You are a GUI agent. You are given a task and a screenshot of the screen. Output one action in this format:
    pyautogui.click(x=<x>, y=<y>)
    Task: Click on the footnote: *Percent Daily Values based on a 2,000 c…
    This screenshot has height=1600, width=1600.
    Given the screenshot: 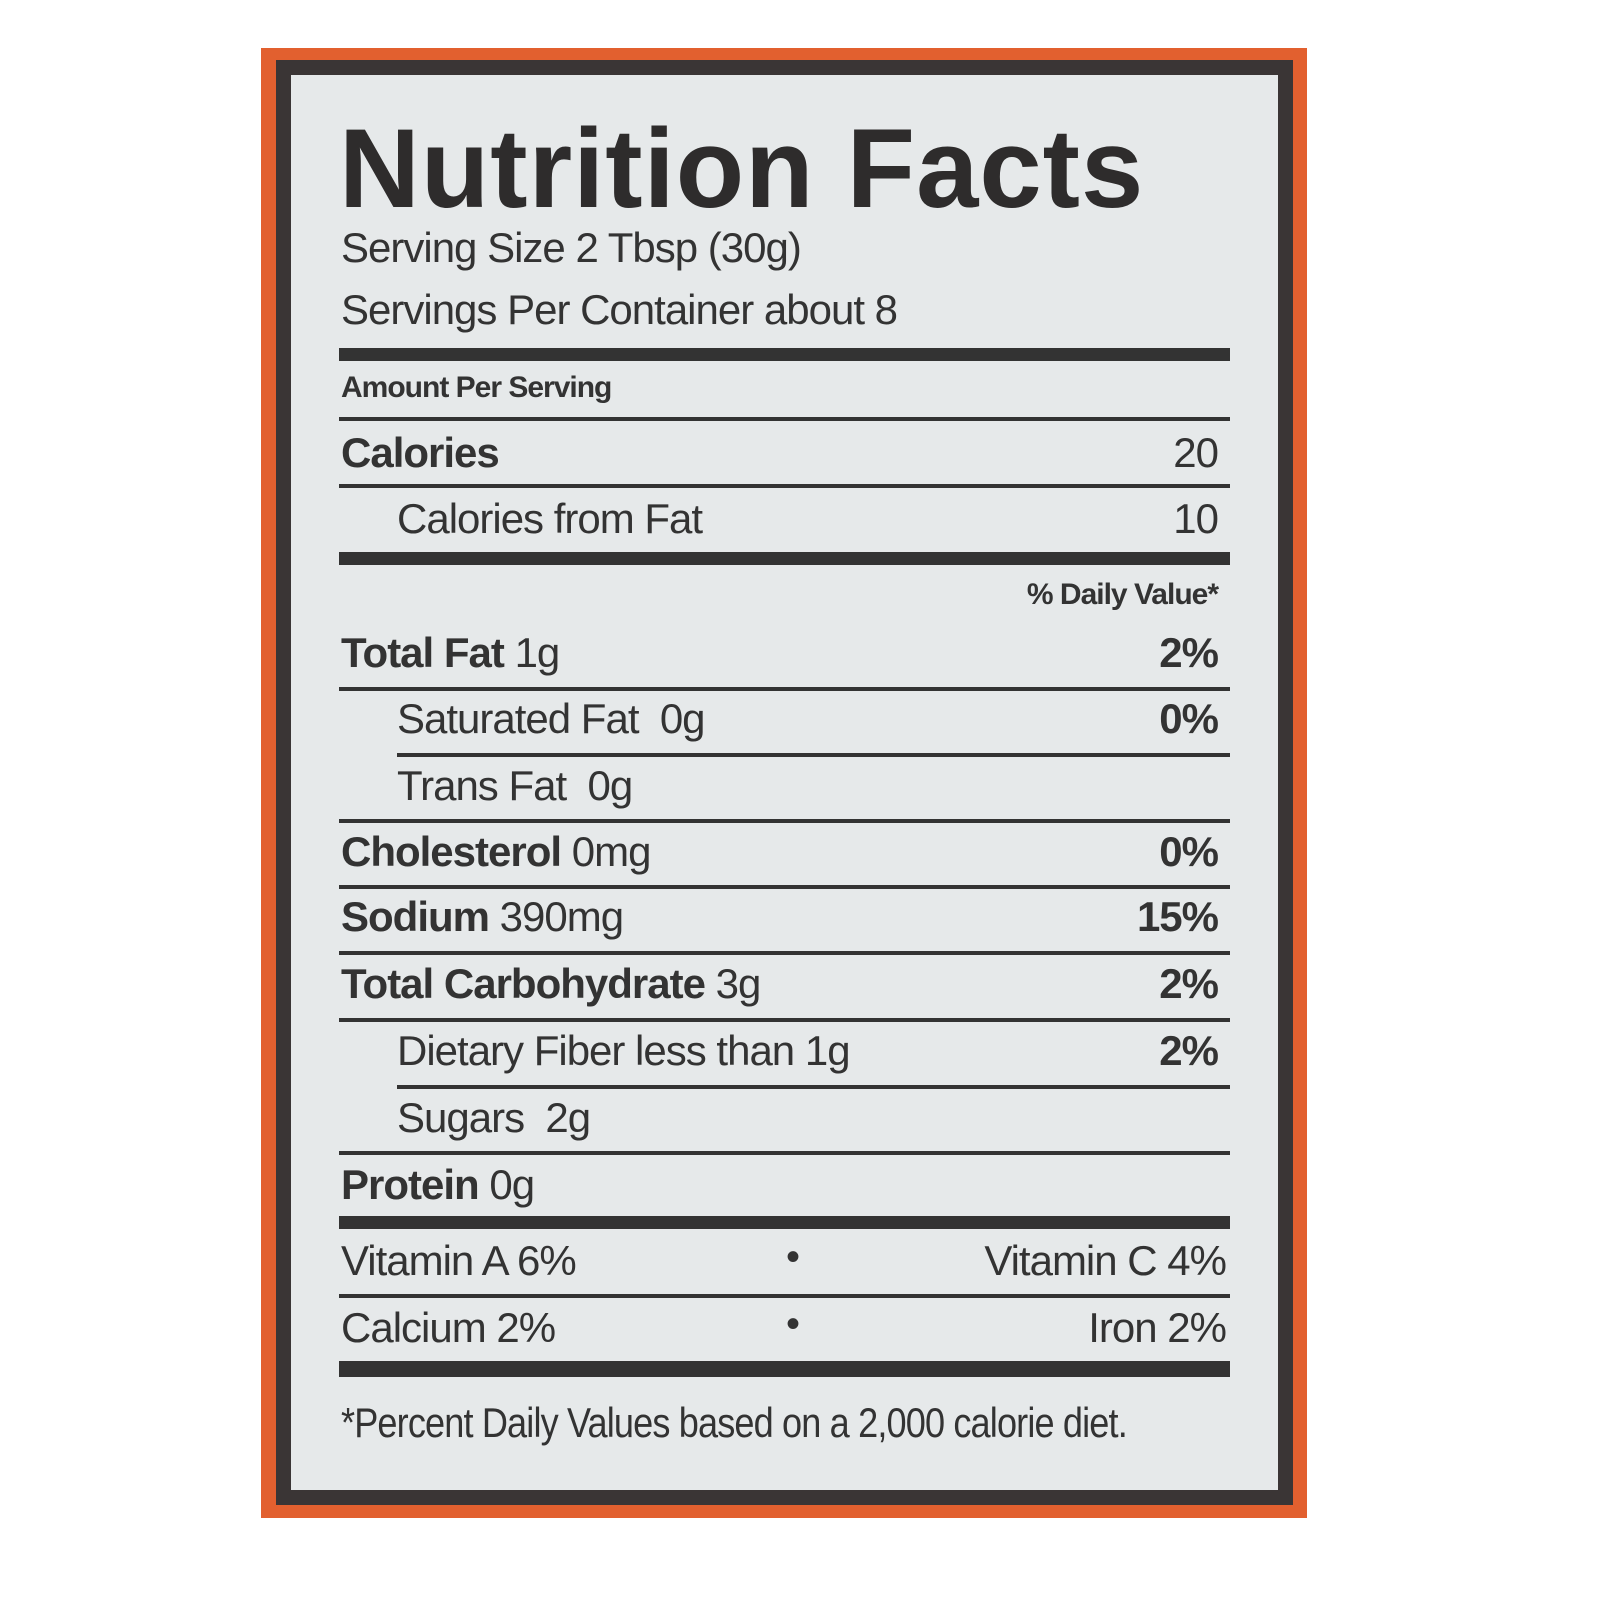 What is the action you would take?
    pyautogui.click(x=734, y=1422)
    